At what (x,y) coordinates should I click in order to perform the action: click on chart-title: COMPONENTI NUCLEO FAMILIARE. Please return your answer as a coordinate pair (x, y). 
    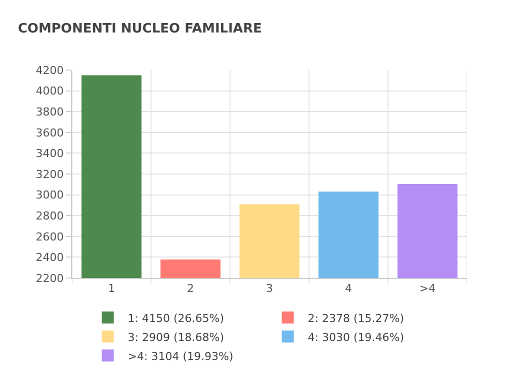
    Looking at the image, I should click on (140, 28).